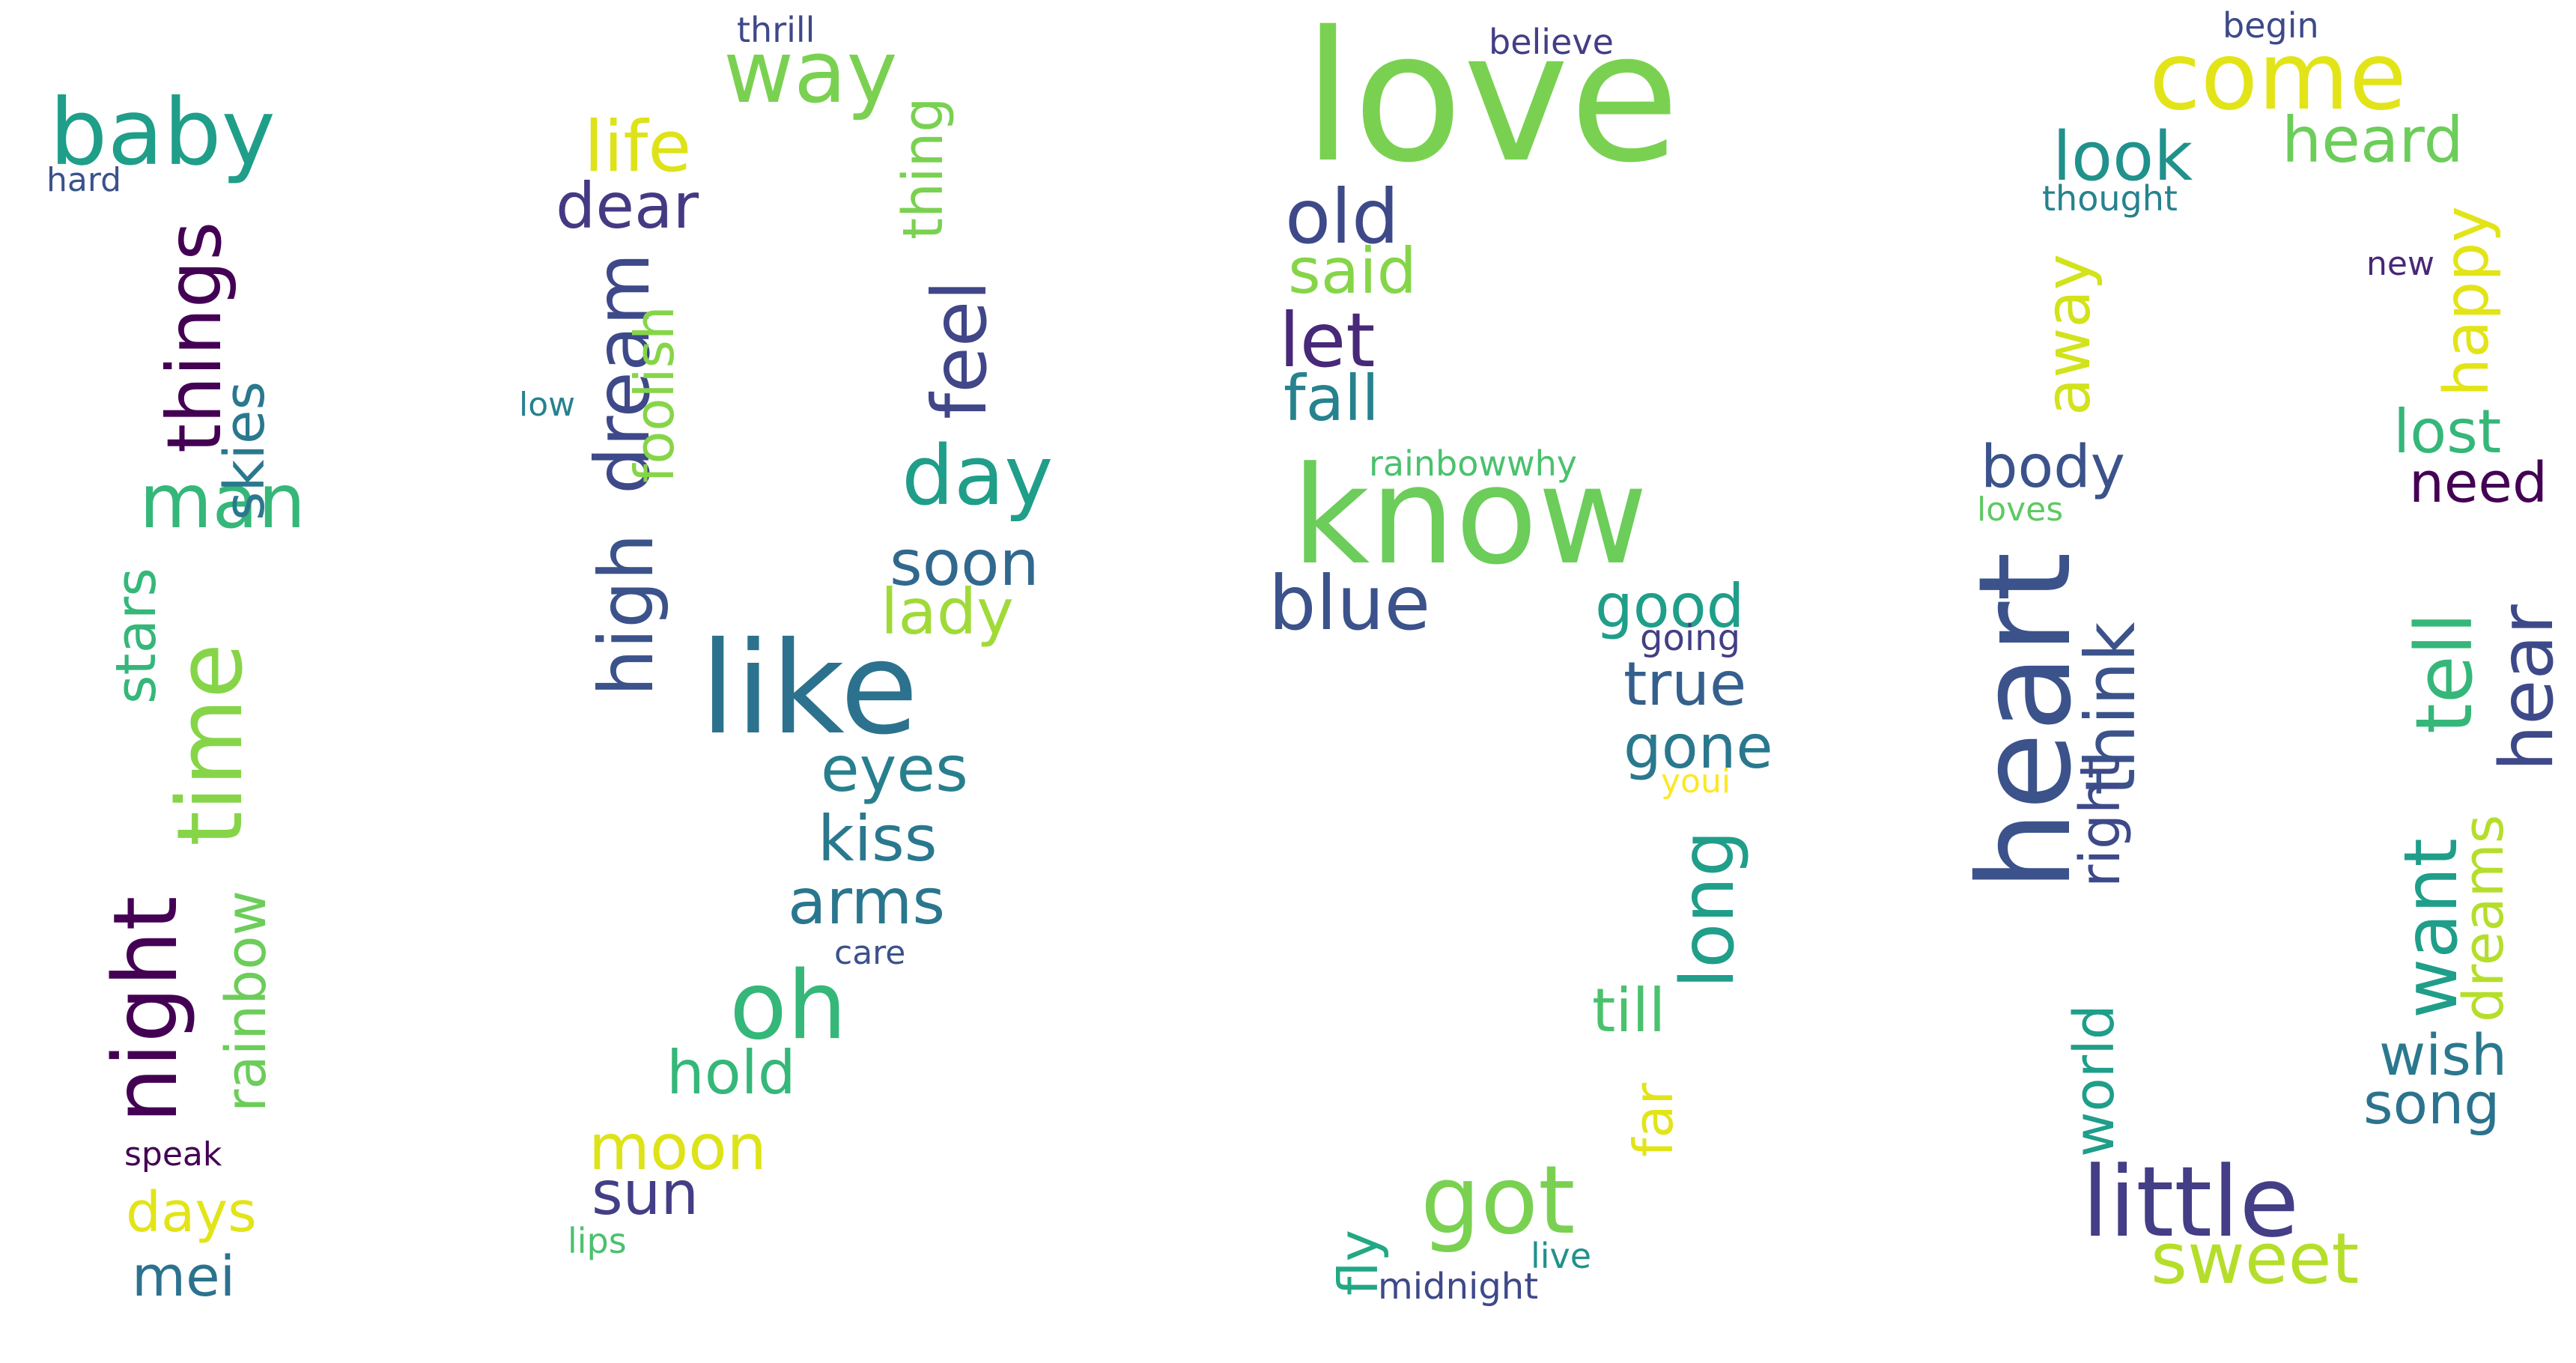 The width and height of the screenshot is (2576, 1363). I want to click on word-loves: loves, so click(2020, 510).